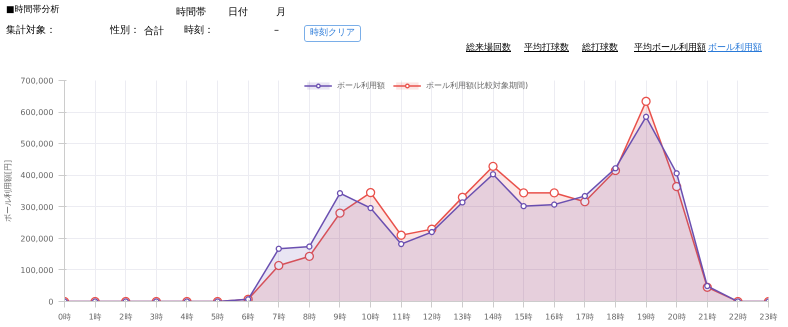  What do you see at coordinates (462, 317) in the screenshot?
I see `x-tick-label: 13時` at bounding box center [462, 317].